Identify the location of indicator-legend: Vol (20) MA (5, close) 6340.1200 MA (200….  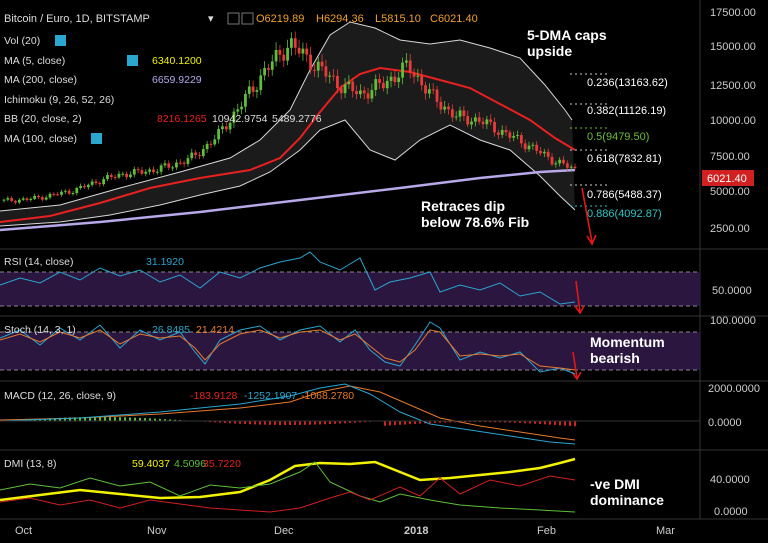
(163, 90).